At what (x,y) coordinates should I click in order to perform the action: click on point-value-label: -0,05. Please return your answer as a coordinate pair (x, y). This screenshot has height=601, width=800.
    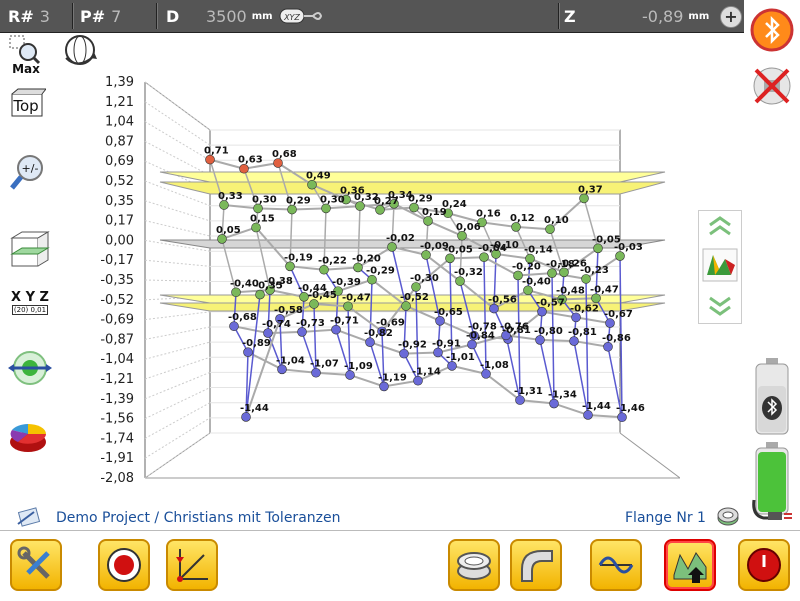
    Looking at the image, I should click on (458, 249).